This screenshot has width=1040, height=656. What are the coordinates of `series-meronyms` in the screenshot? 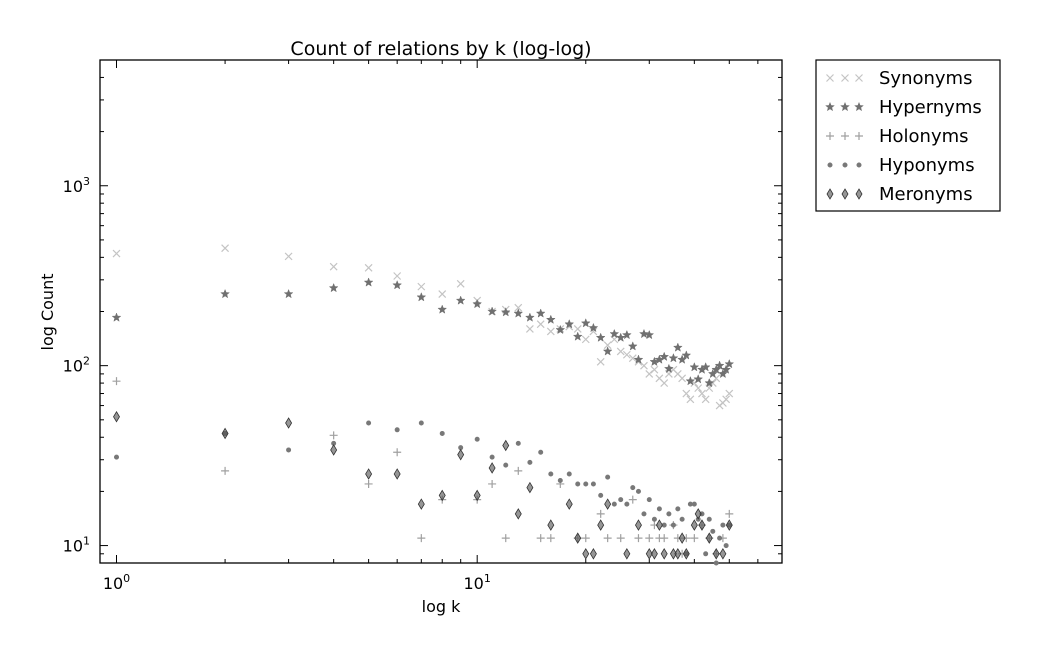 It's located at (423, 485).